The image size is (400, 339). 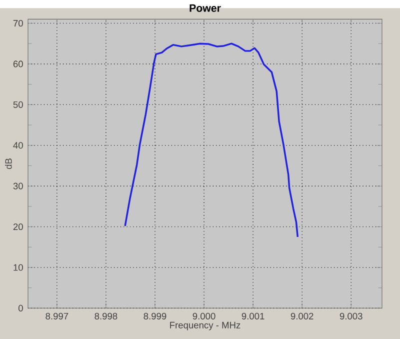 What do you see at coordinates (18, 64) in the screenshot?
I see `y-tick-label: 60` at bounding box center [18, 64].